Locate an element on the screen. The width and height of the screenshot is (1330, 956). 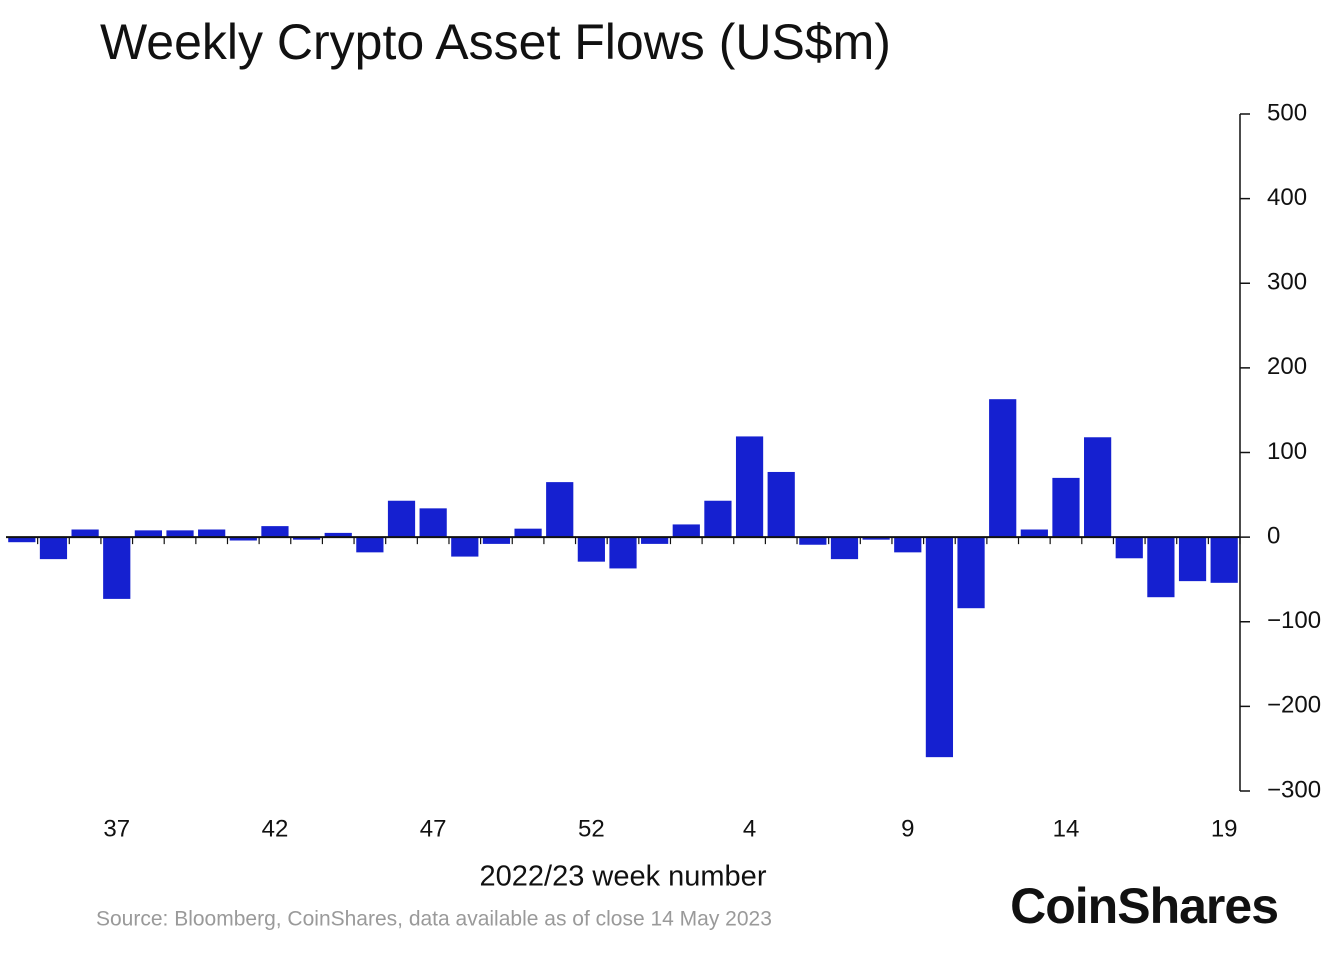
y-tick-label: 400 is located at coordinates (1287, 197).